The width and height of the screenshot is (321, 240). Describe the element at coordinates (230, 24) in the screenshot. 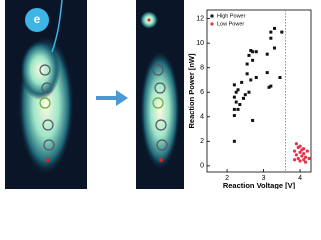

I see `legend-label: Low Power` at that location.